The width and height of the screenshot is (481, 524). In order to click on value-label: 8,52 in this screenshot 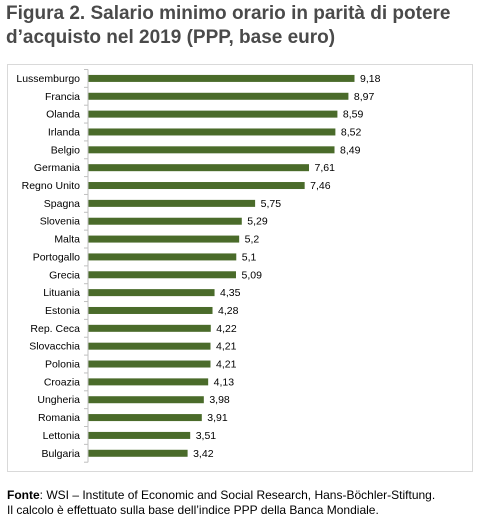, I will do `click(351, 132)`.